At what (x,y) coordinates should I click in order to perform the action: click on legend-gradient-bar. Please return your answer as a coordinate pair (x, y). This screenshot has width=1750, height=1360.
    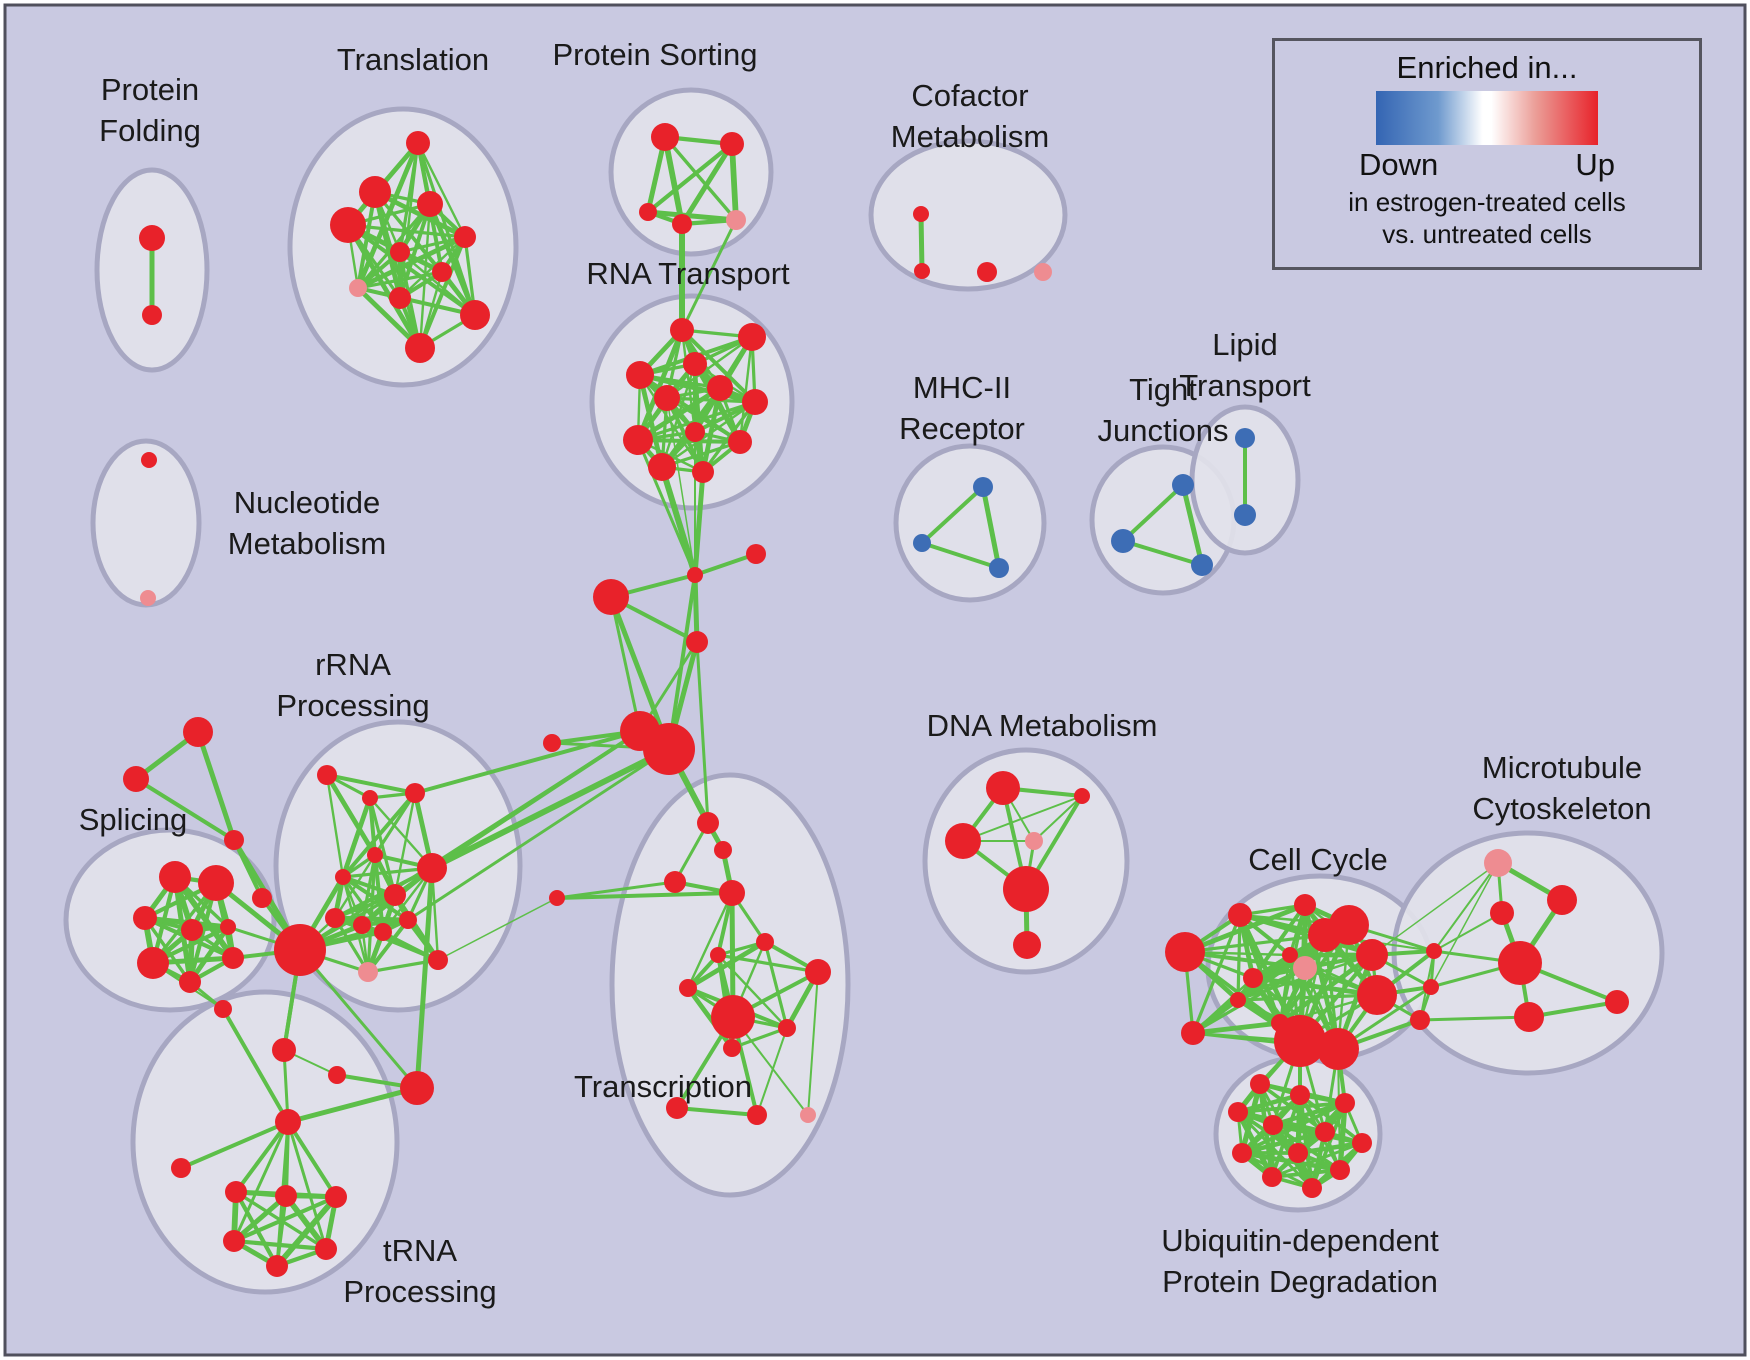
    Looking at the image, I should click on (1487, 118).